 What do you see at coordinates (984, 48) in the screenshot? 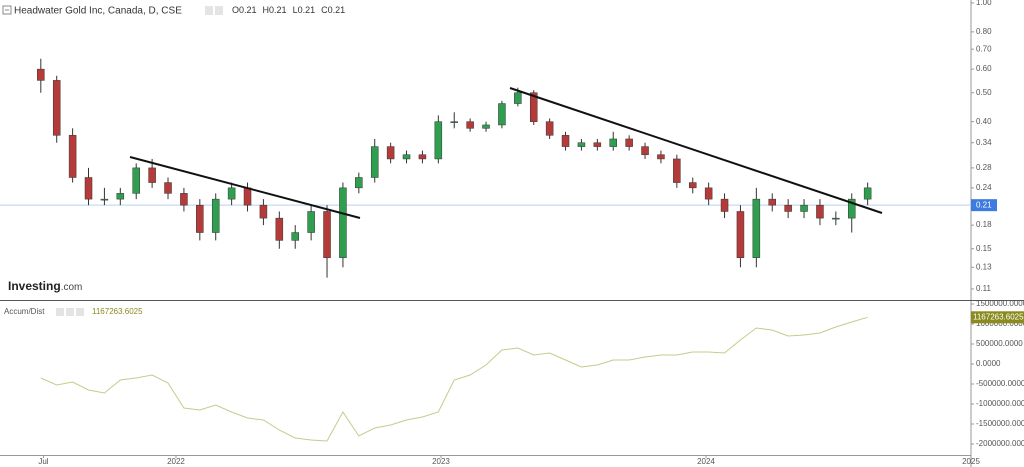
I see `y-tick-label: 0.70` at bounding box center [984, 48].